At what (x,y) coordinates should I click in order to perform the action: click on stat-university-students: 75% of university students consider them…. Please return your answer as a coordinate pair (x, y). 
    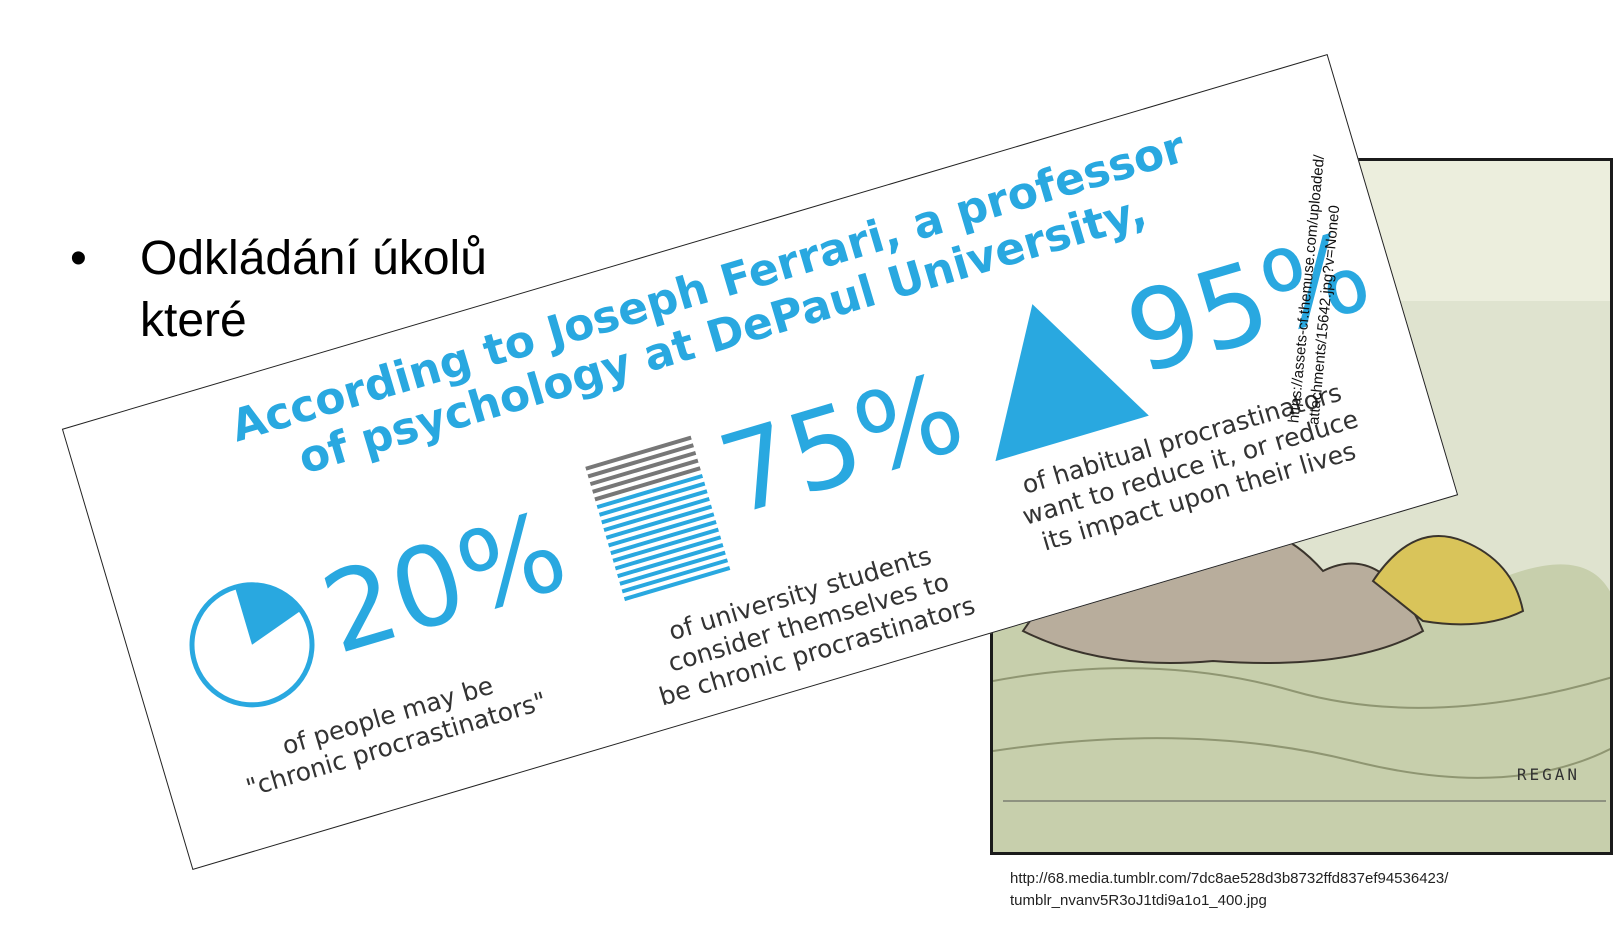
    Looking at the image, I should click on (783, 534).